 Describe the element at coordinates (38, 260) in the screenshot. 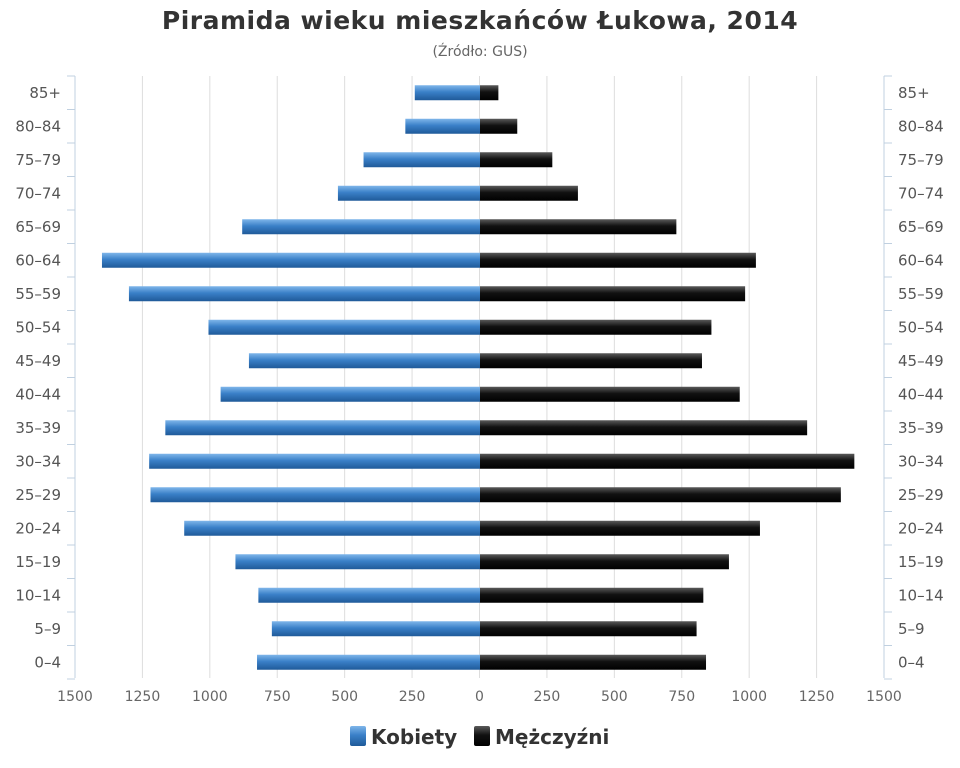

I see `y-category-label-left: 60–64` at that location.